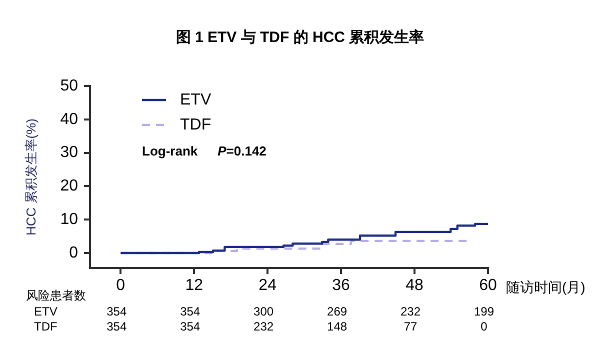 The width and height of the screenshot is (601, 342). What do you see at coordinates (341, 285) in the screenshot?
I see `x-tick-label: 36` at bounding box center [341, 285].